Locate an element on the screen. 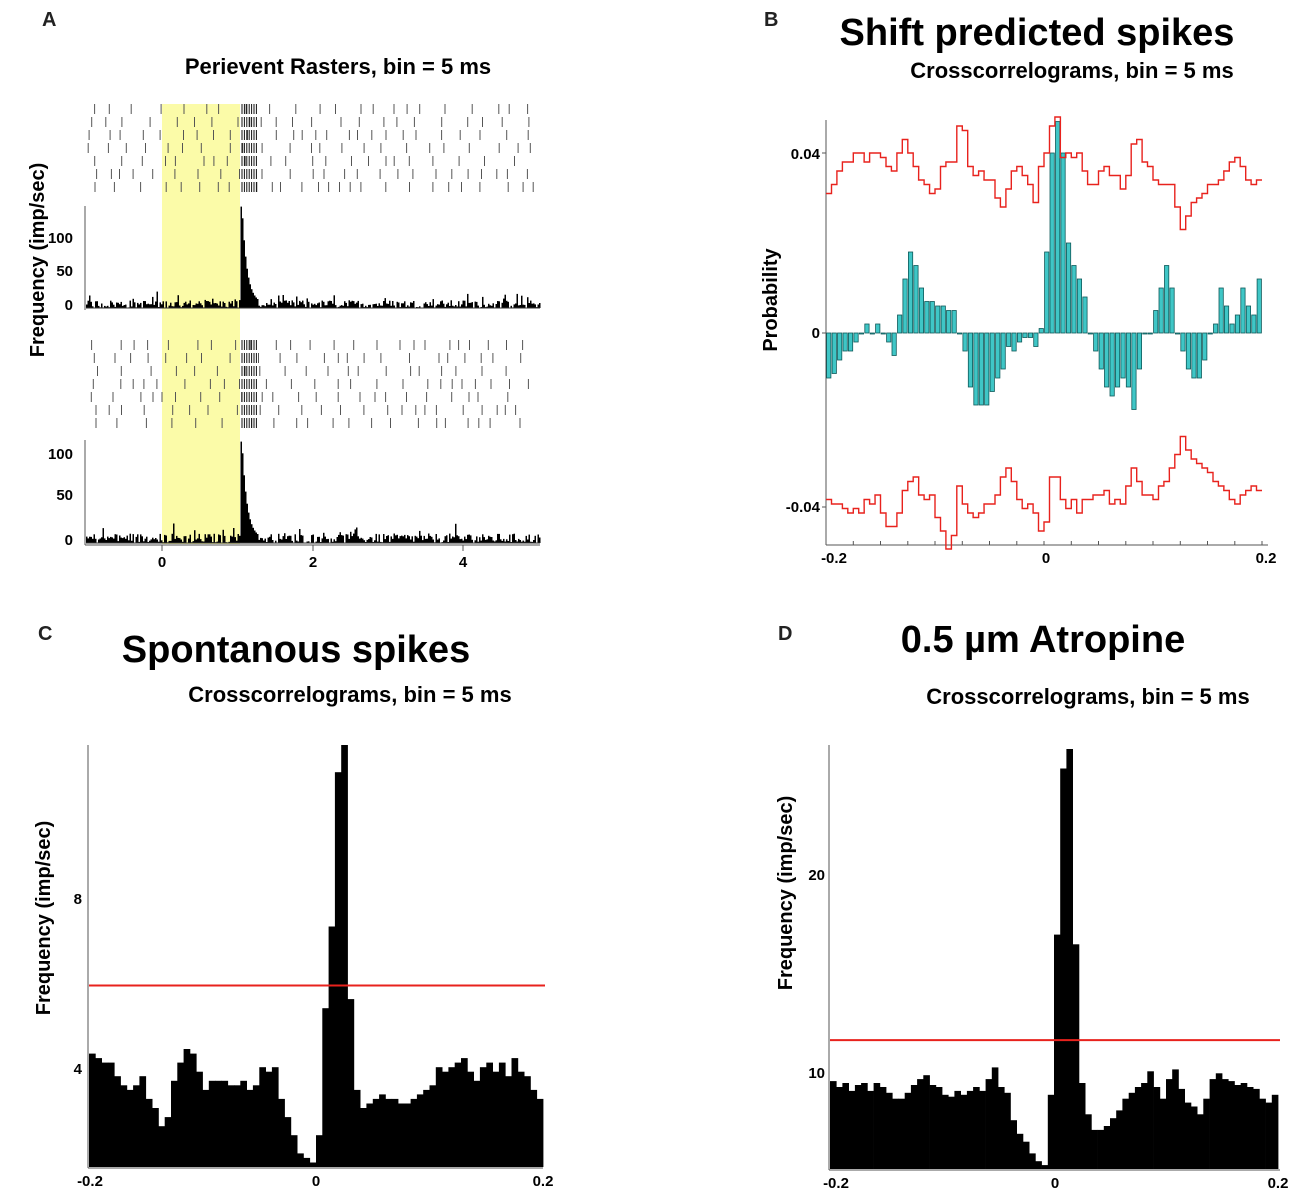 The image size is (1300, 1194). c-ytick-8: 8 is located at coordinates (78, 899).